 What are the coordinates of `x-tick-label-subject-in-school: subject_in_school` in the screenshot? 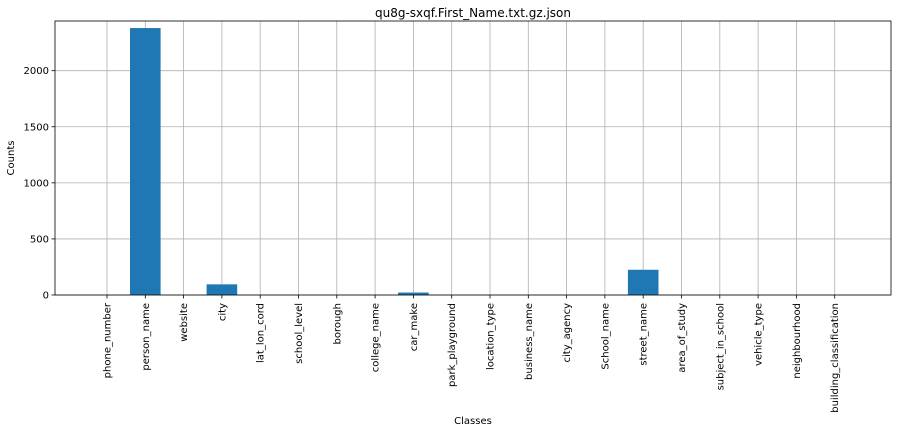 It's located at (720, 346).